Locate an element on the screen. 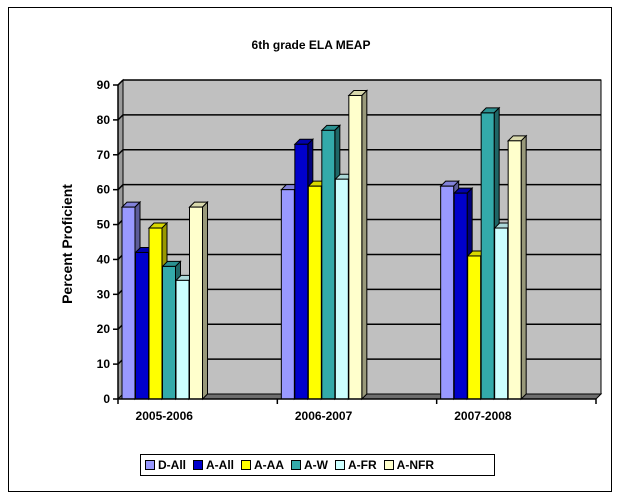  legend-item: A-FR is located at coordinates (356, 465).